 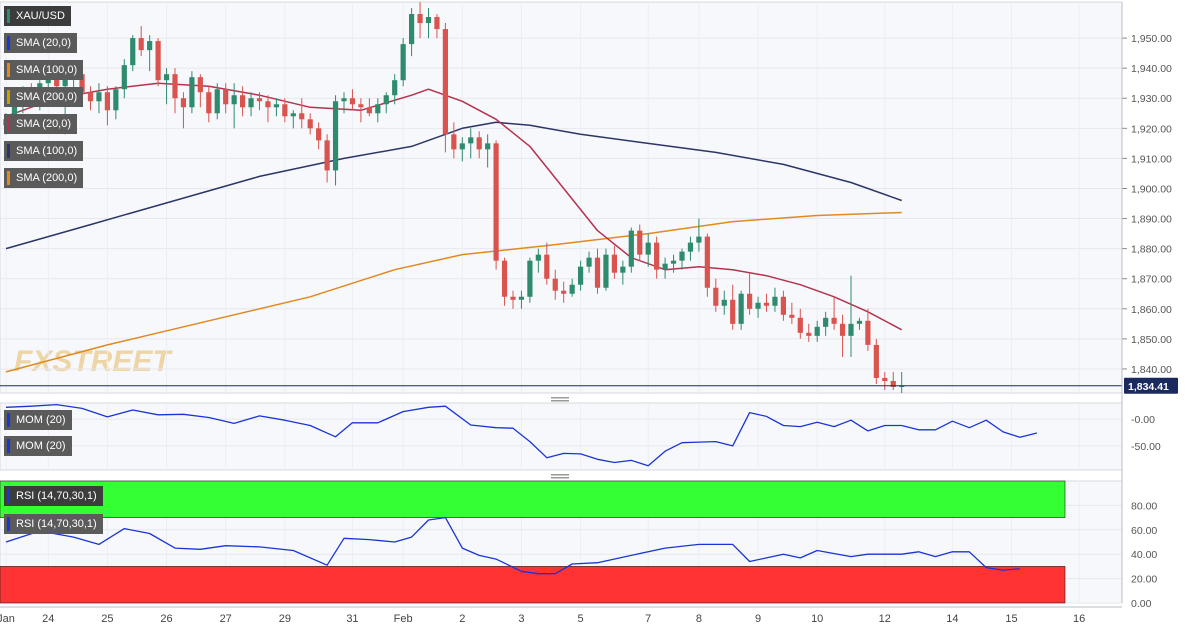 I want to click on mom-tick-label: -0.00, so click(x=1143, y=420).